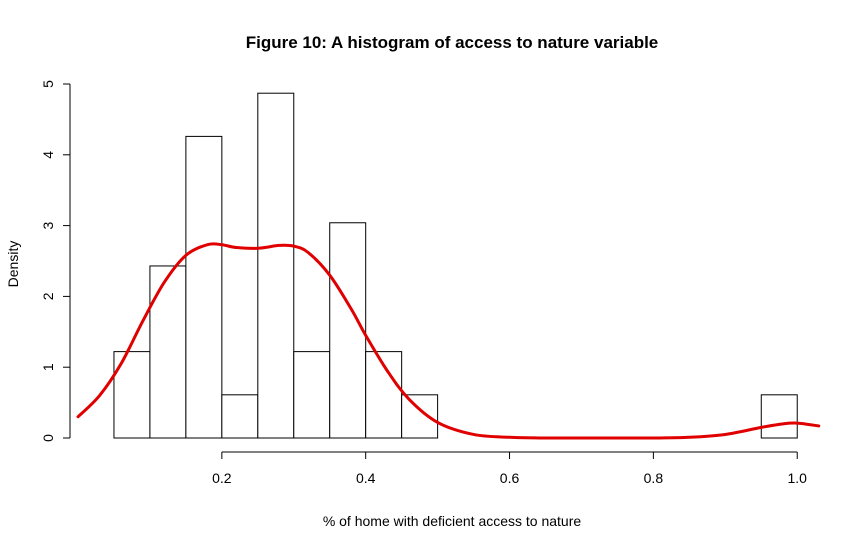 This screenshot has height=550, width=866. Describe the element at coordinates (13, 264) in the screenshot. I see `y-axis-label: Density` at that location.